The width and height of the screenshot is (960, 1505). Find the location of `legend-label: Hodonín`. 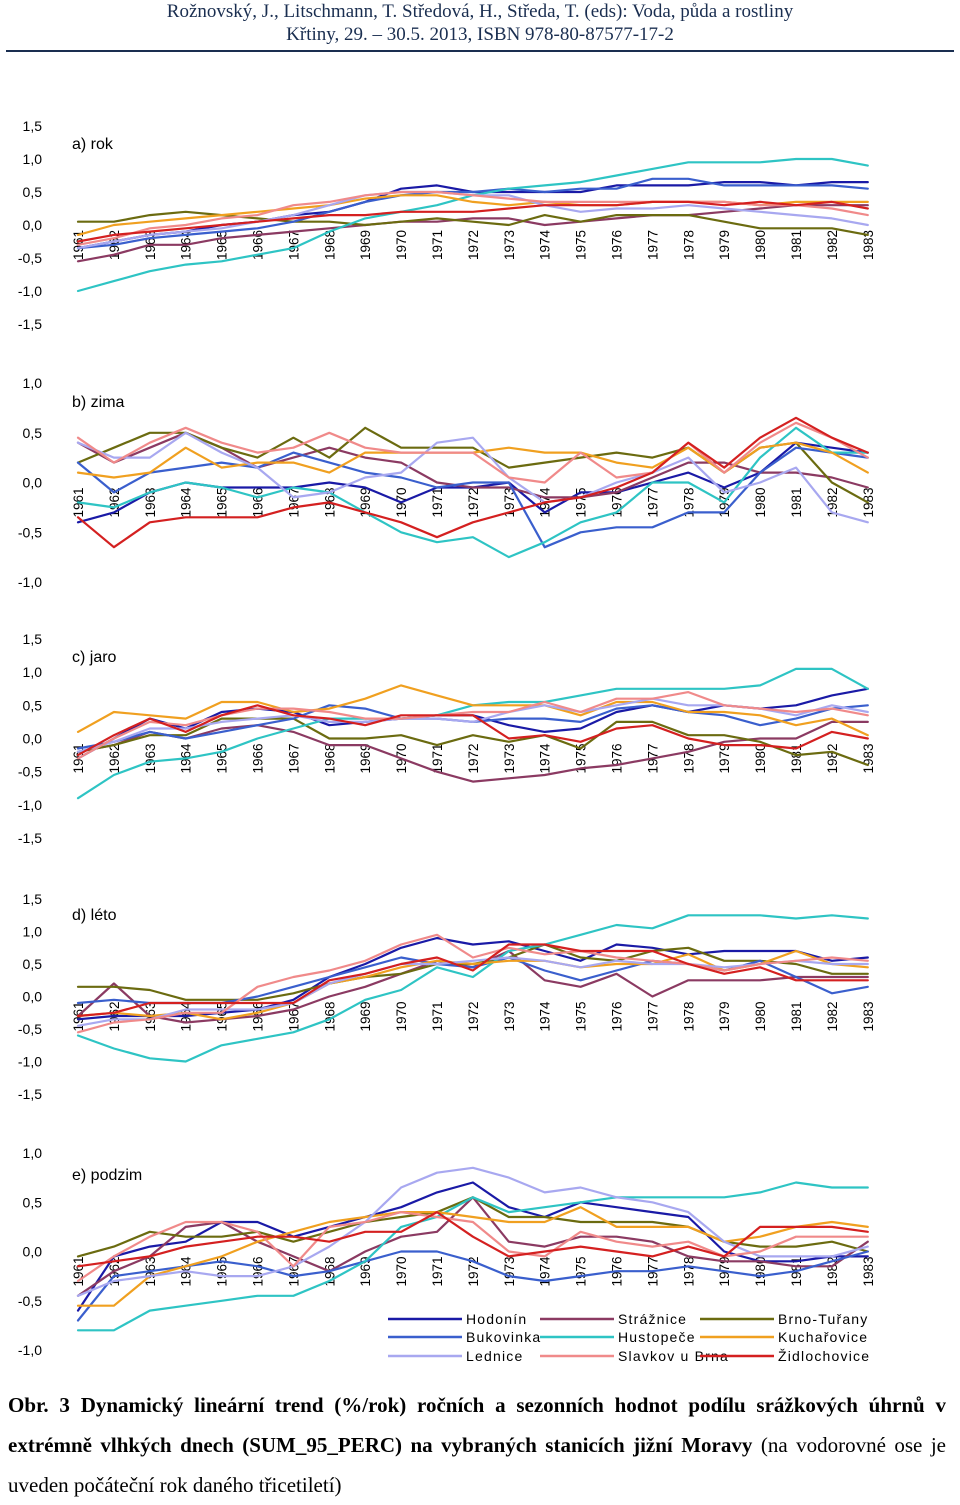

legend-label: Hodonín is located at coordinates (496, 1319).